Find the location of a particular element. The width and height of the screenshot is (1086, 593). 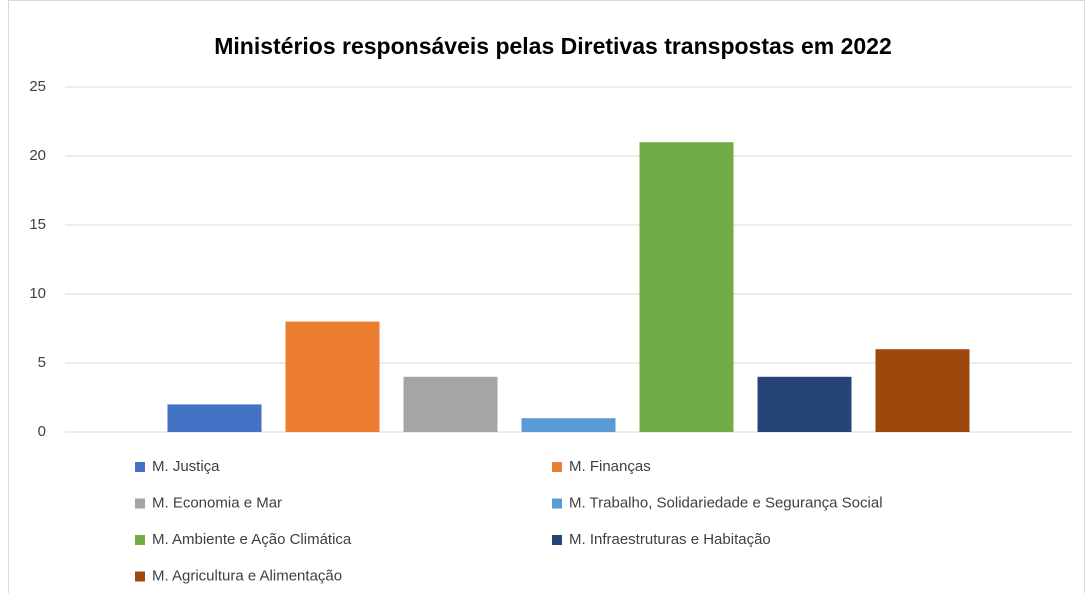

legend-label: M. Economia e Mar is located at coordinates (217, 502).